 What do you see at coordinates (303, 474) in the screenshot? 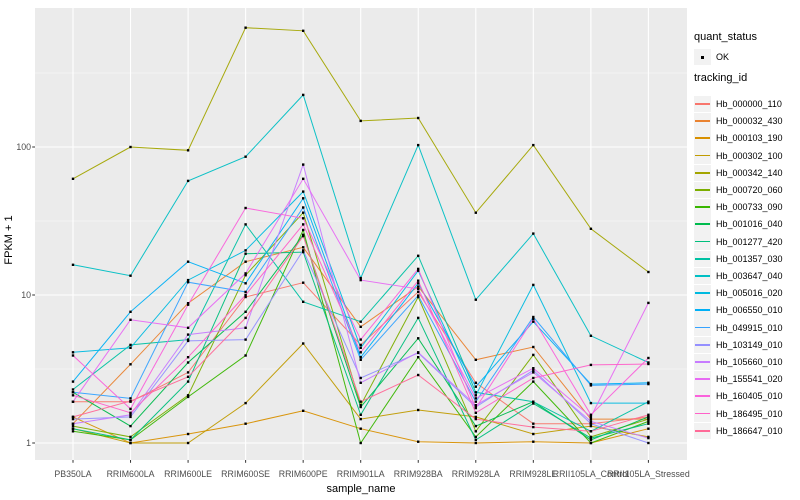
I see `x-tick-label: RRIM600PE` at bounding box center [303, 474].